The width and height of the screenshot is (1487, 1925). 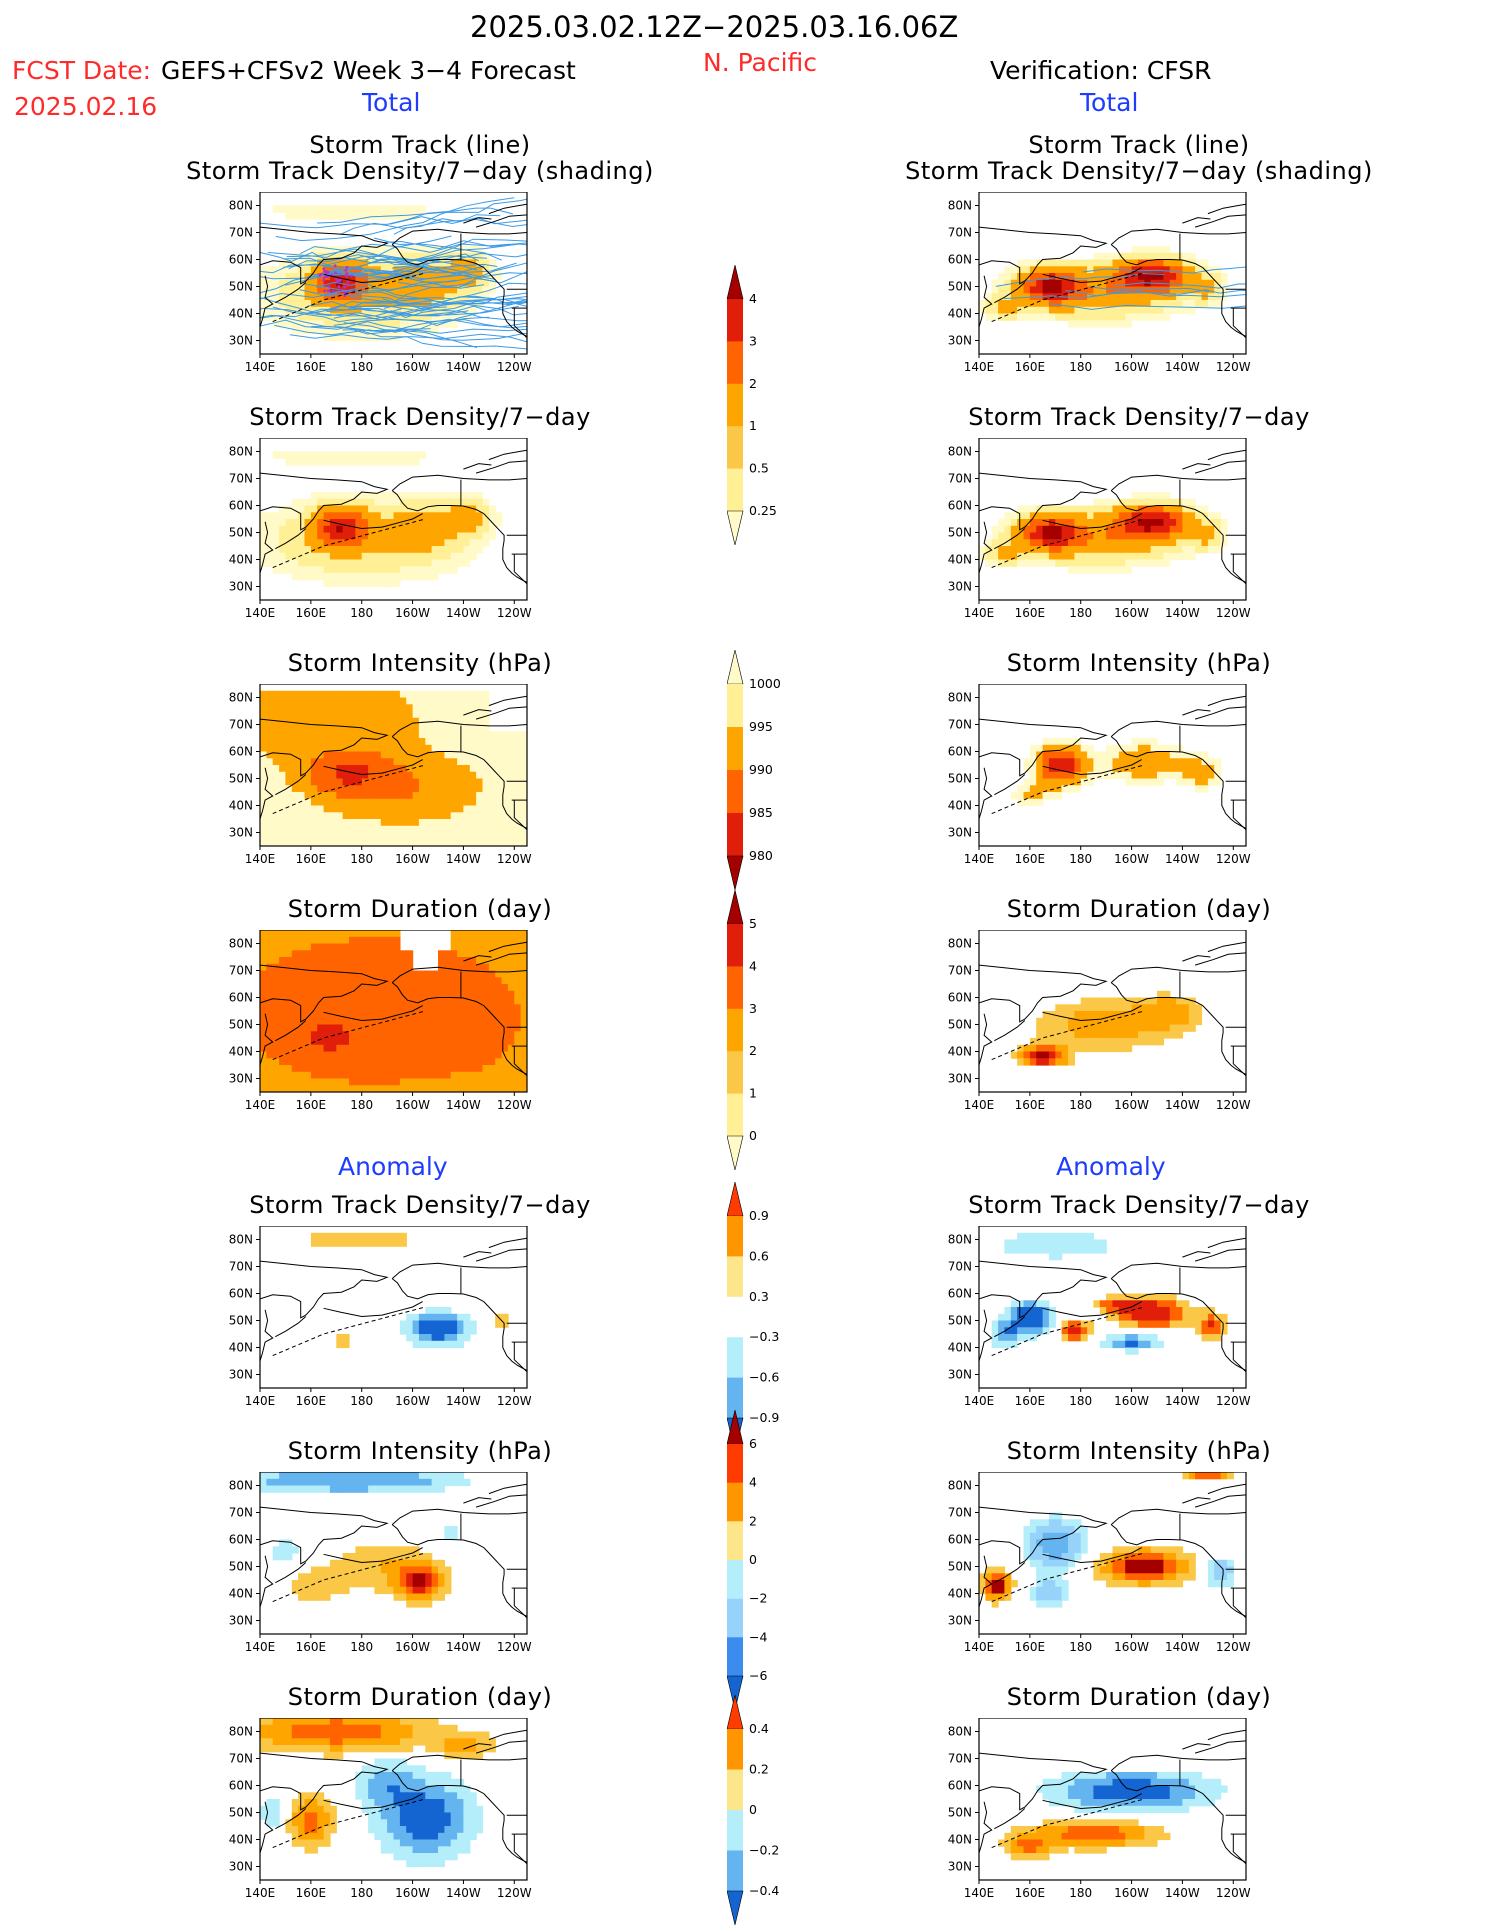 What do you see at coordinates (759, 1296) in the screenshot?
I see `colorbar-label: 0.3` at bounding box center [759, 1296].